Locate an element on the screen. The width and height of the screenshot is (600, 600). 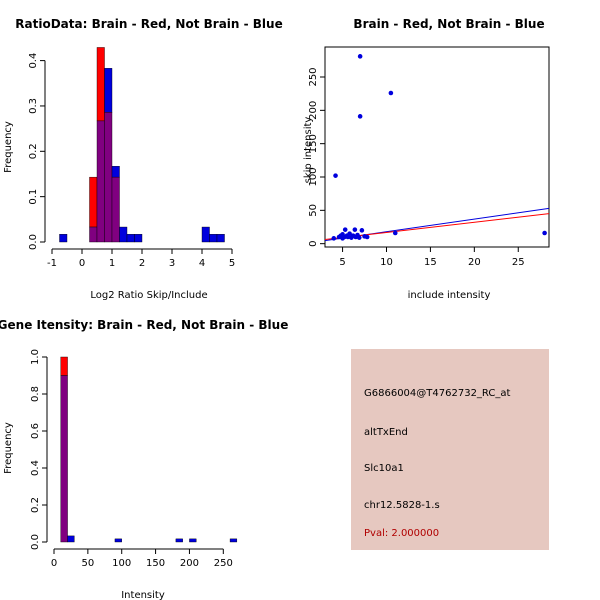
scatter-xlabel: include intensity is located at coordinates (449, 295).